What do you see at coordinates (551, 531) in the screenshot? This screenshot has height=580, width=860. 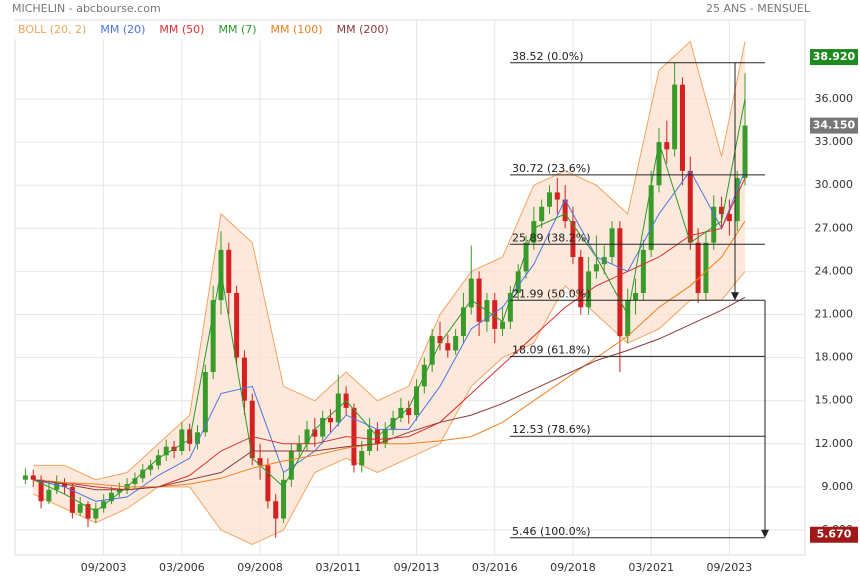 I see `fib-label: 5.46 (100.0%)` at bounding box center [551, 531].